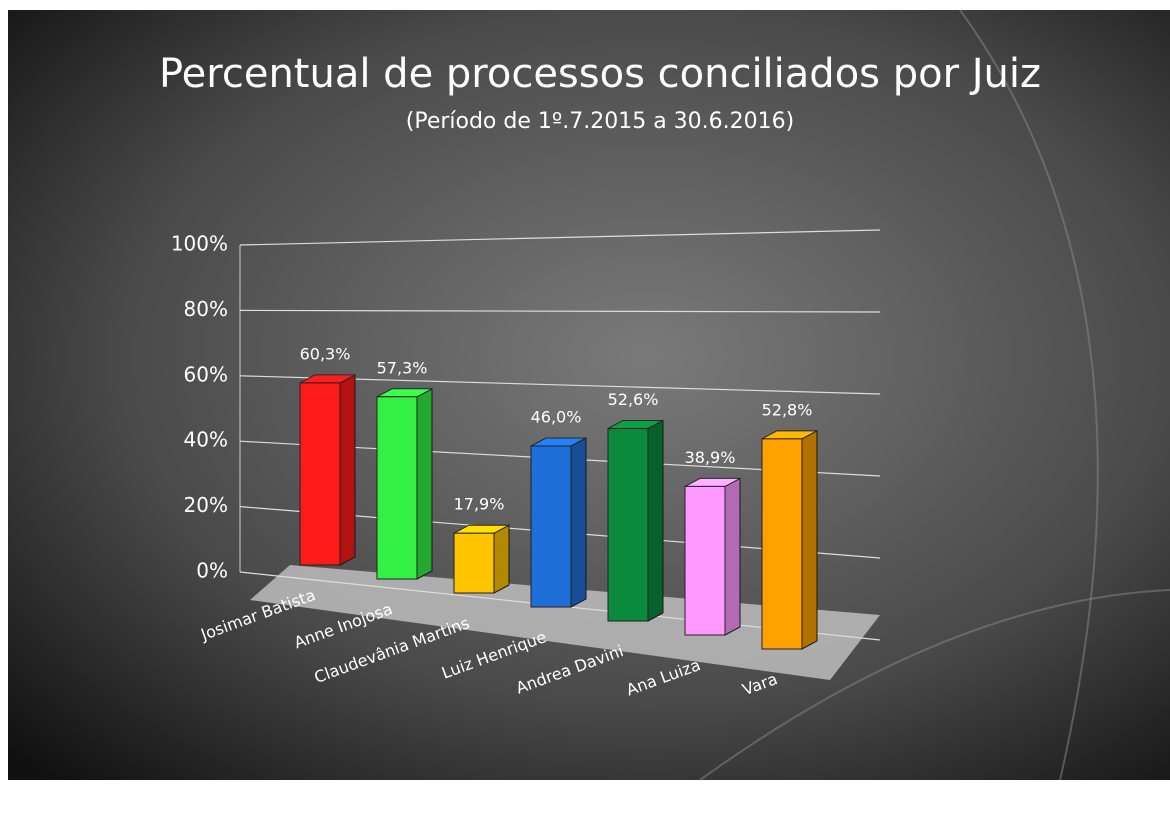 Image resolution: width=1170 pixels, height=818 pixels. I want to click on chart-subtitle: (Período de 1º.7.2015 a 30.6.2016), so click(600, 121).